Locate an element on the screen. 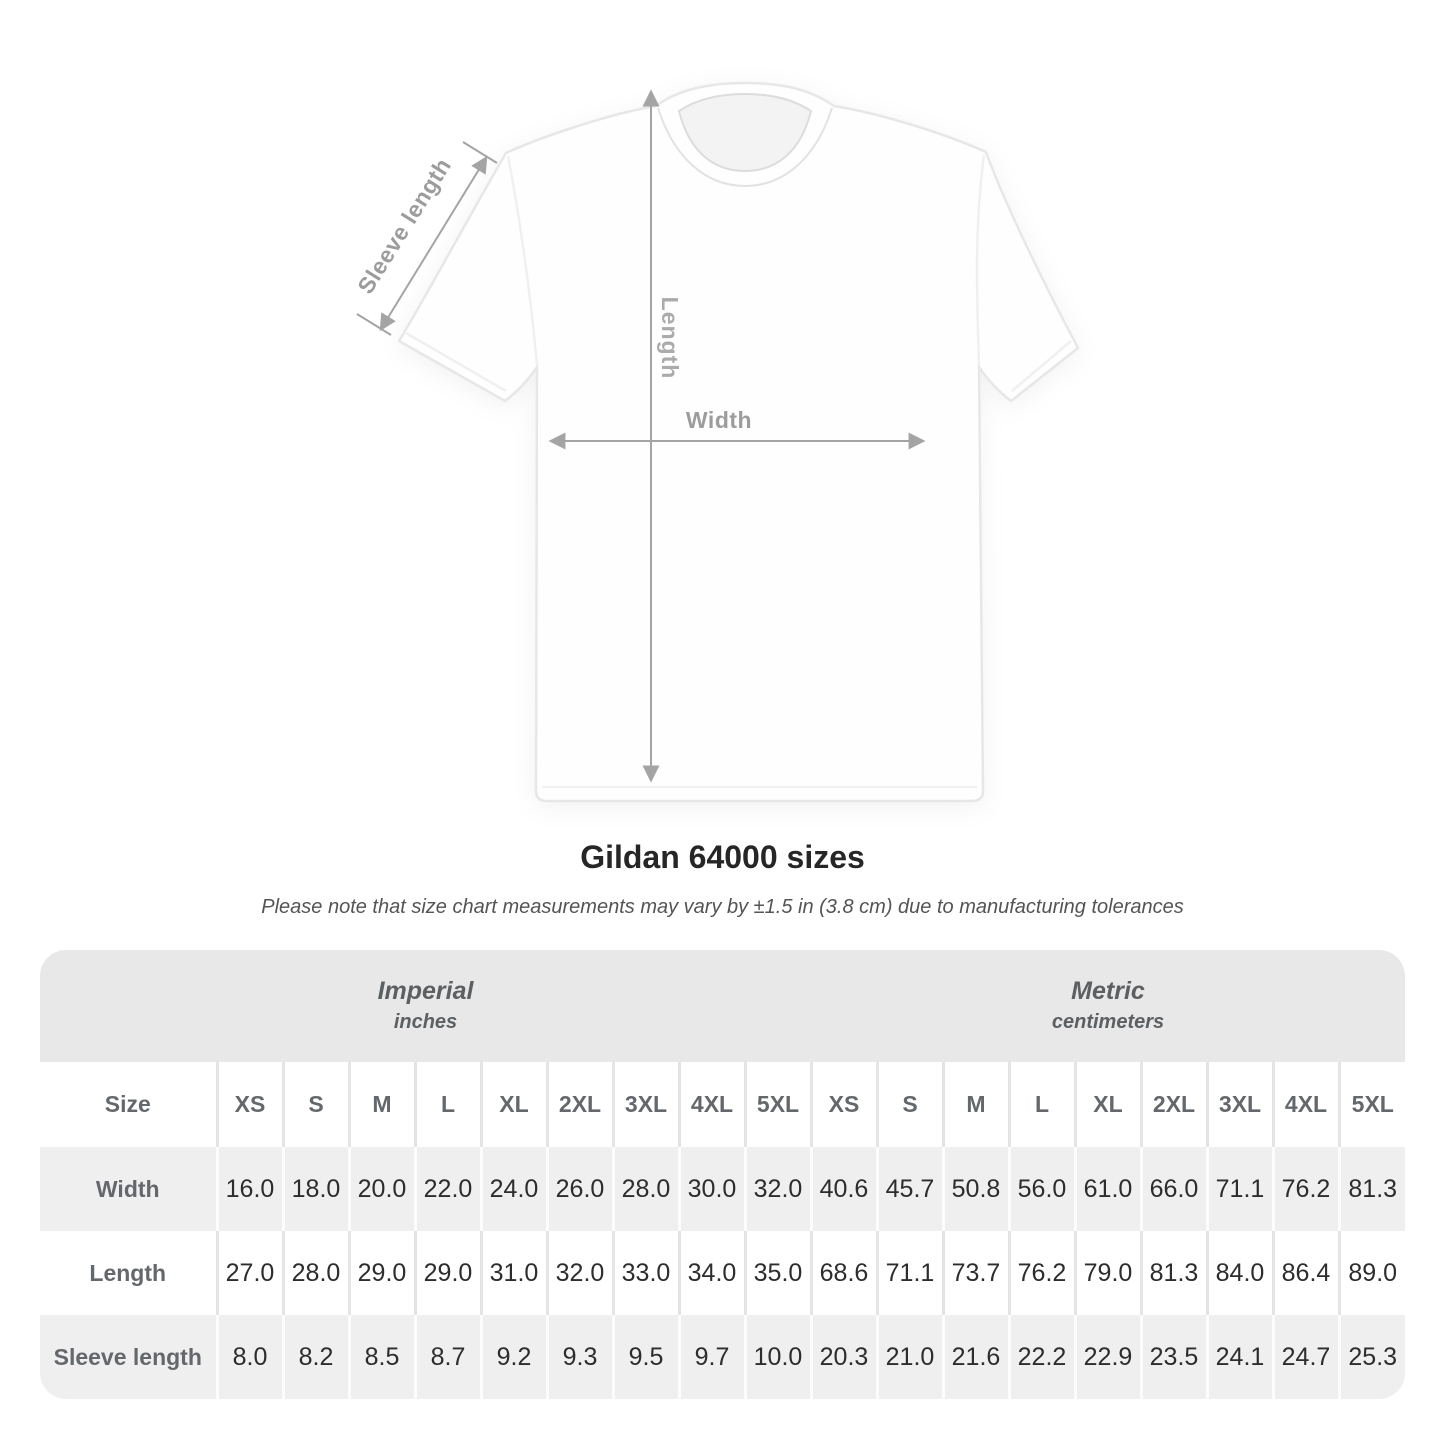 The height and width of the screenshot is (1445, 1445). unit-section-imperial: Imperial inches is located at coordinates (425, 1006).